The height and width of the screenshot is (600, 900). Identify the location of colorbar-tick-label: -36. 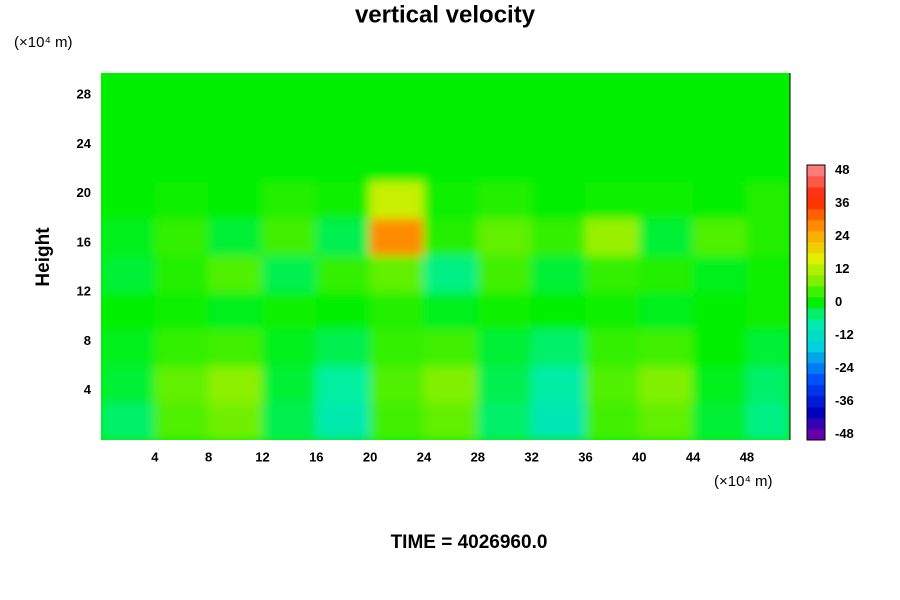
(844, 400).